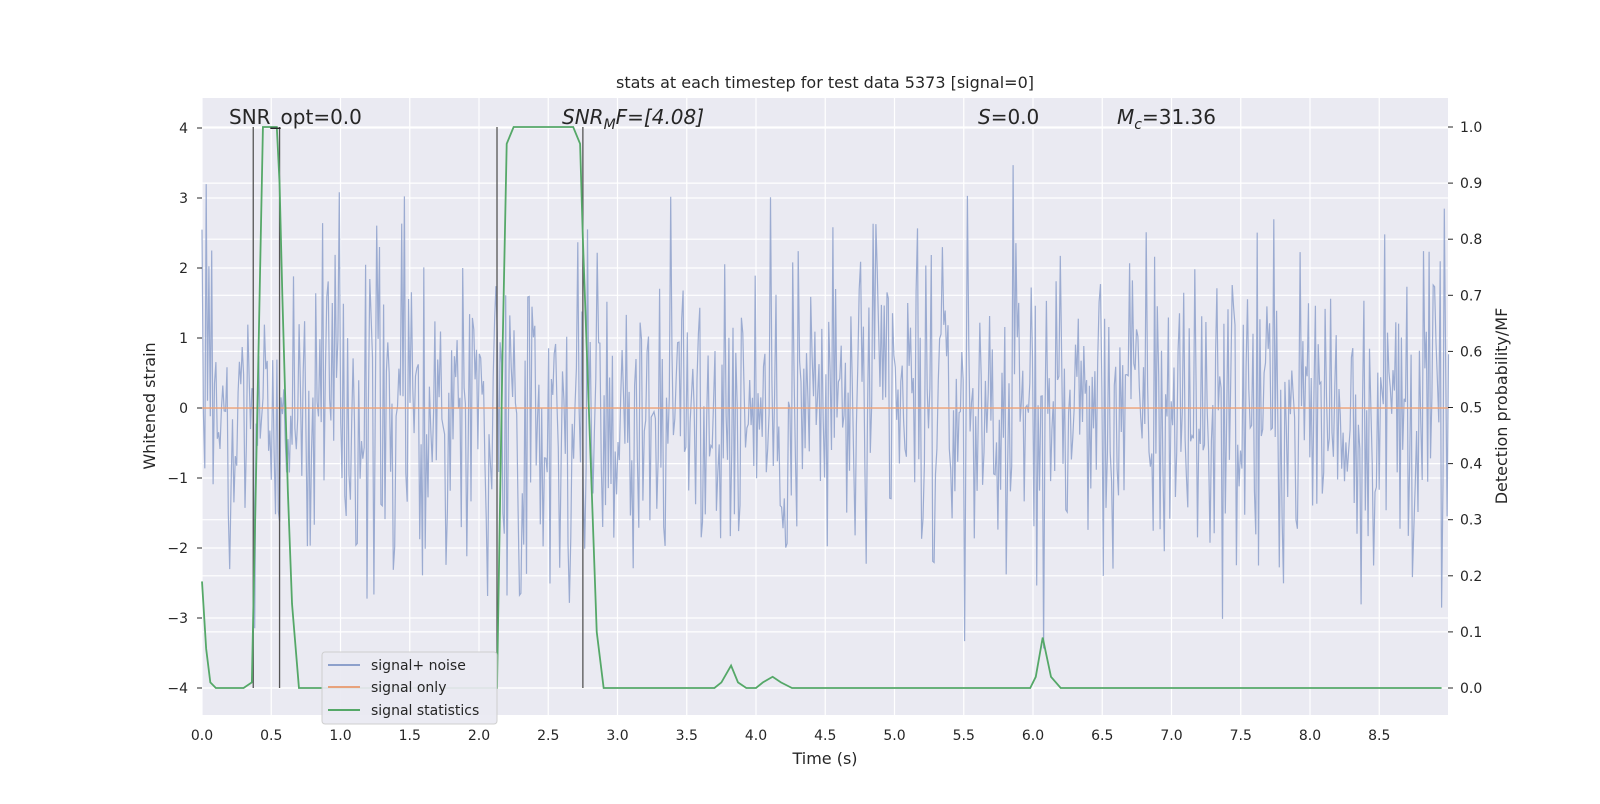 The height and width of the screenshot is (804, 1600). Describe the element at coordinates (1471, 633) in the screenshot. I see `y-right-tick-label: 0.1` at that location.